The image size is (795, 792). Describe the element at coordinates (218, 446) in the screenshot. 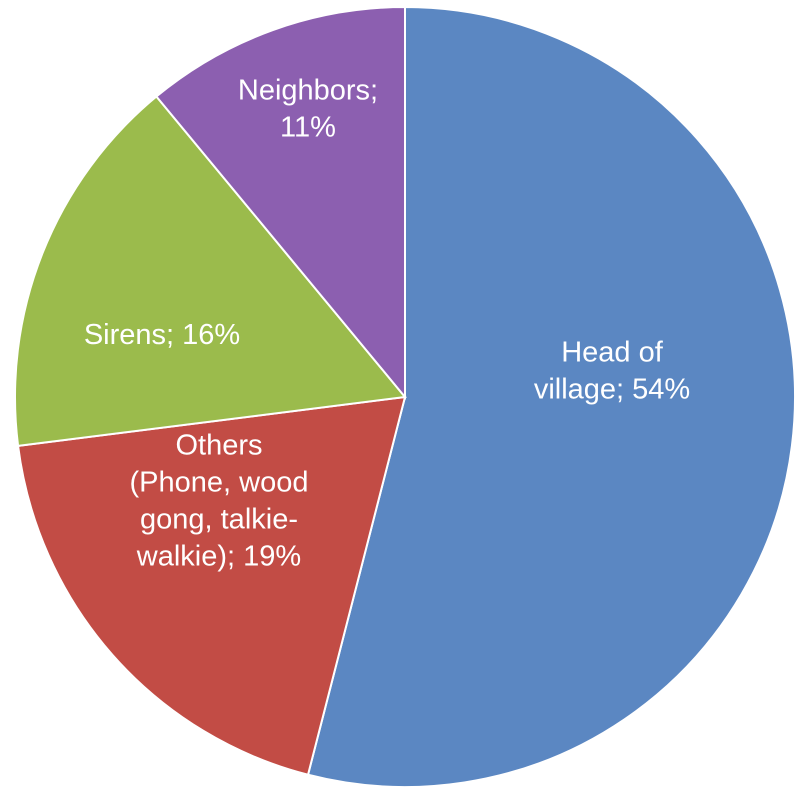

I see `pie-label-line: Others` at that location.